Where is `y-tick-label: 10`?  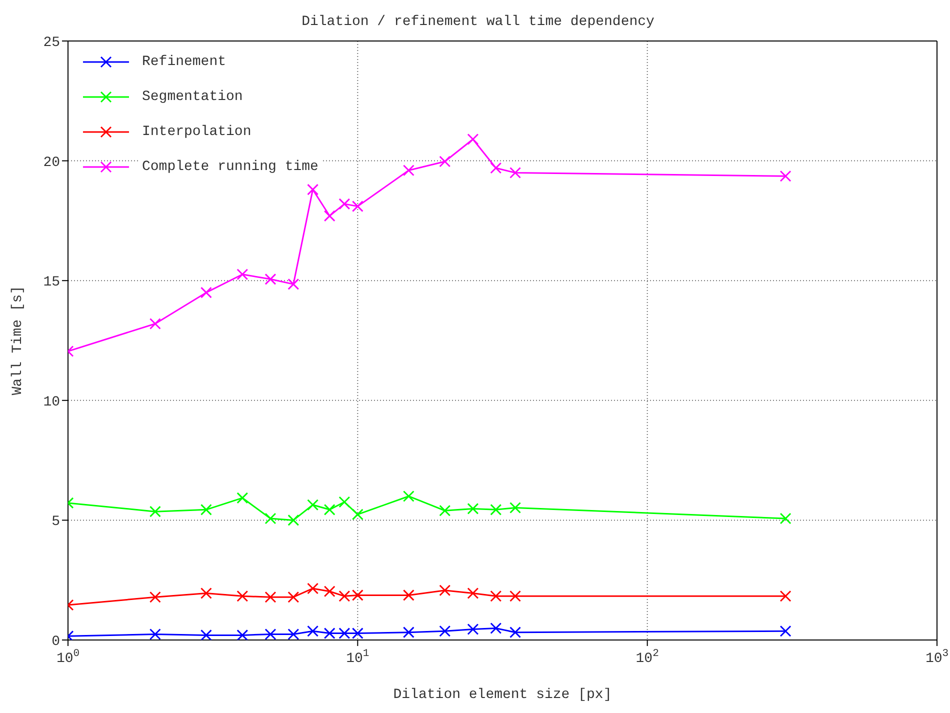
y-tick-label: 10 is located at coordinates (51, 402).